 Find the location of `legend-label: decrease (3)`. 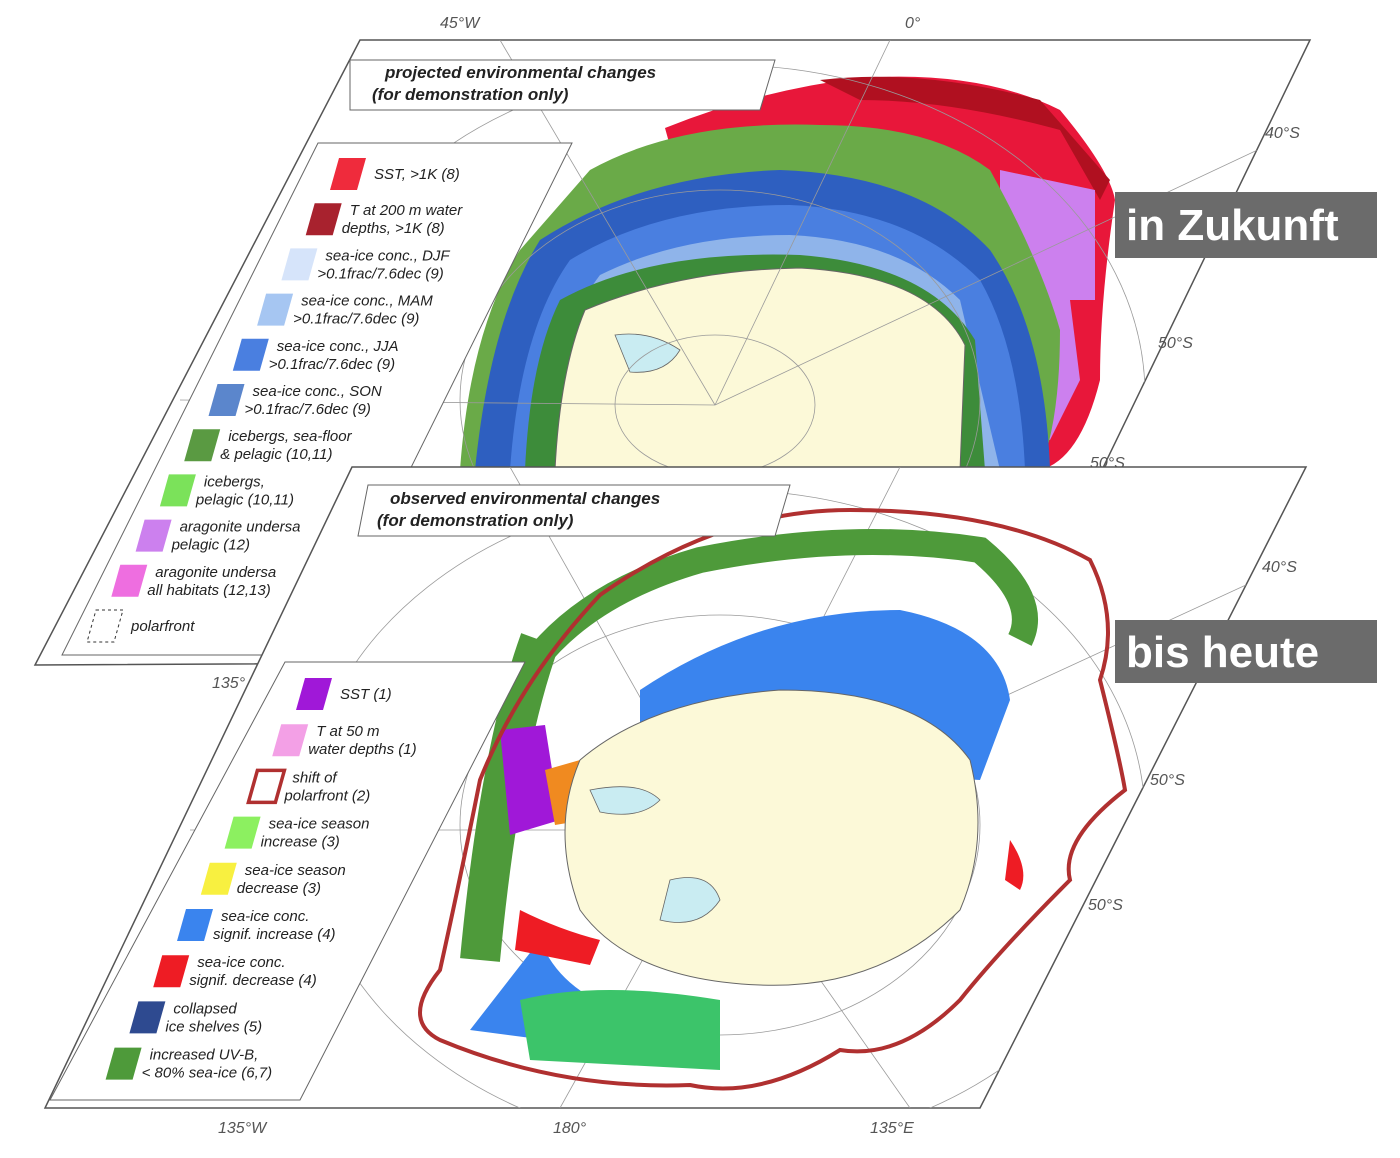

legend-label: decrease (3) is located at coordinates (279, 888).